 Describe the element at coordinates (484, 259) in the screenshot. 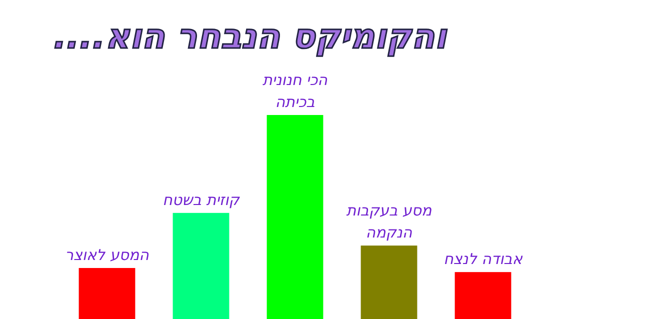

I see `x-tick-label: אבודה לנצח` at that location.